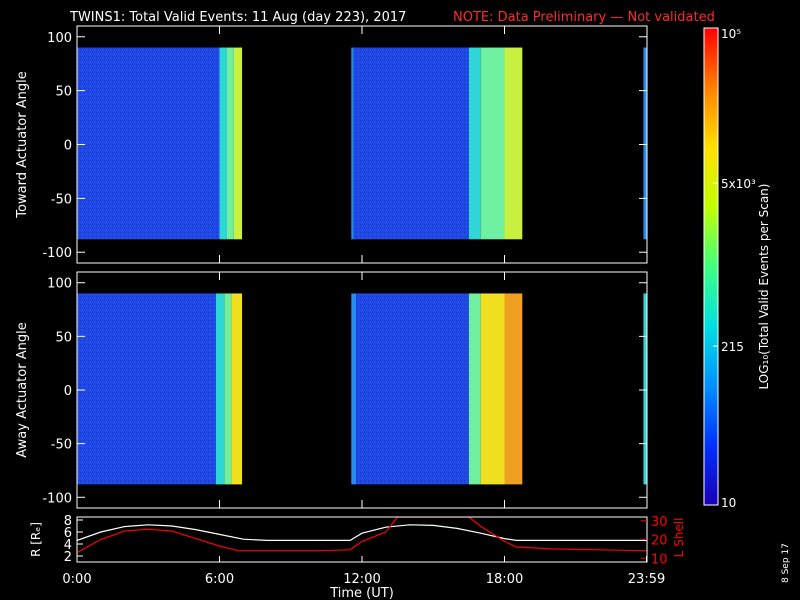 The height and width of the screenshot is (600, 800). What do you see at coordinates (731, 34) in the screenshot?
I see `colorbar-tick-label: 10⁵` at bounding box center [731, 34].